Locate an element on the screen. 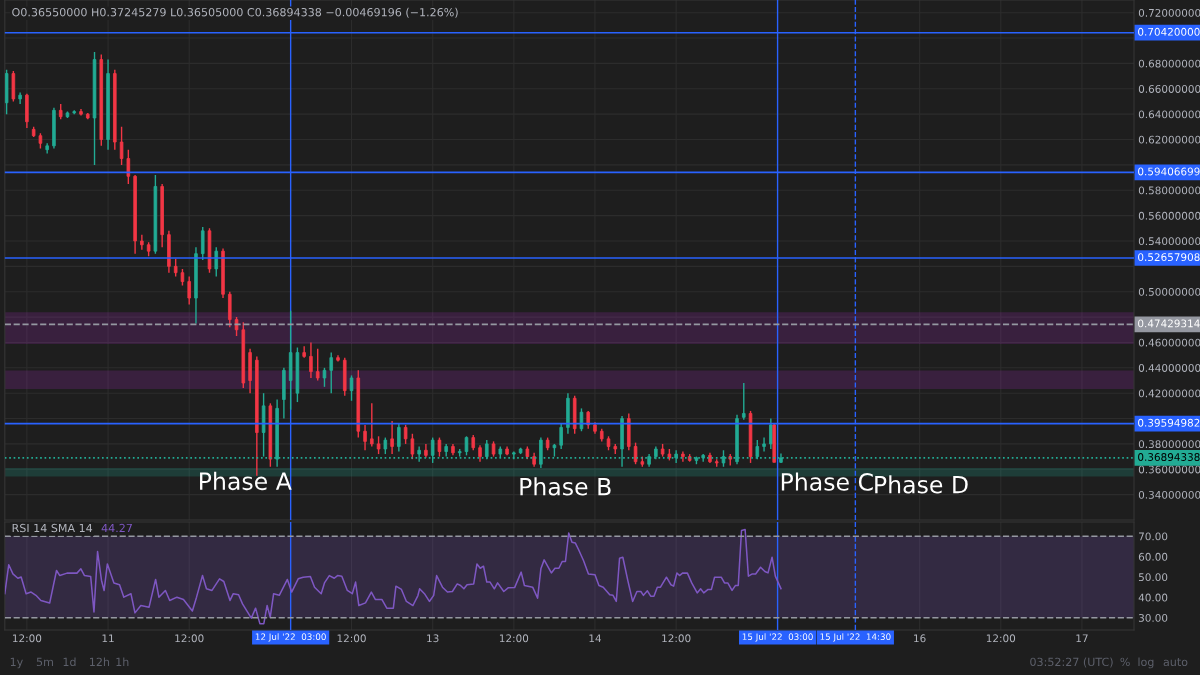 This screenshot has width=1200, height=675. ref-line-label: 12 Jul '22 03:00 is located at coordinates (290, 637).